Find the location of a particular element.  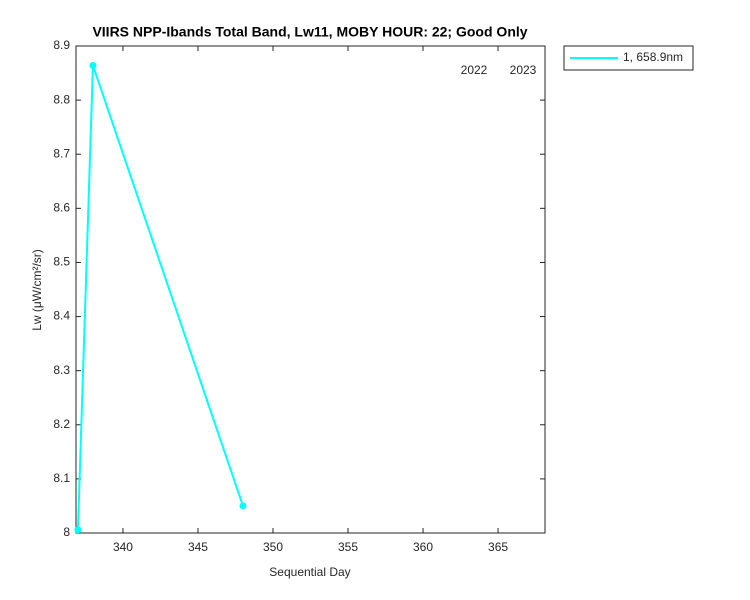

annotation: 2023 is located at coordinates (523, 70).